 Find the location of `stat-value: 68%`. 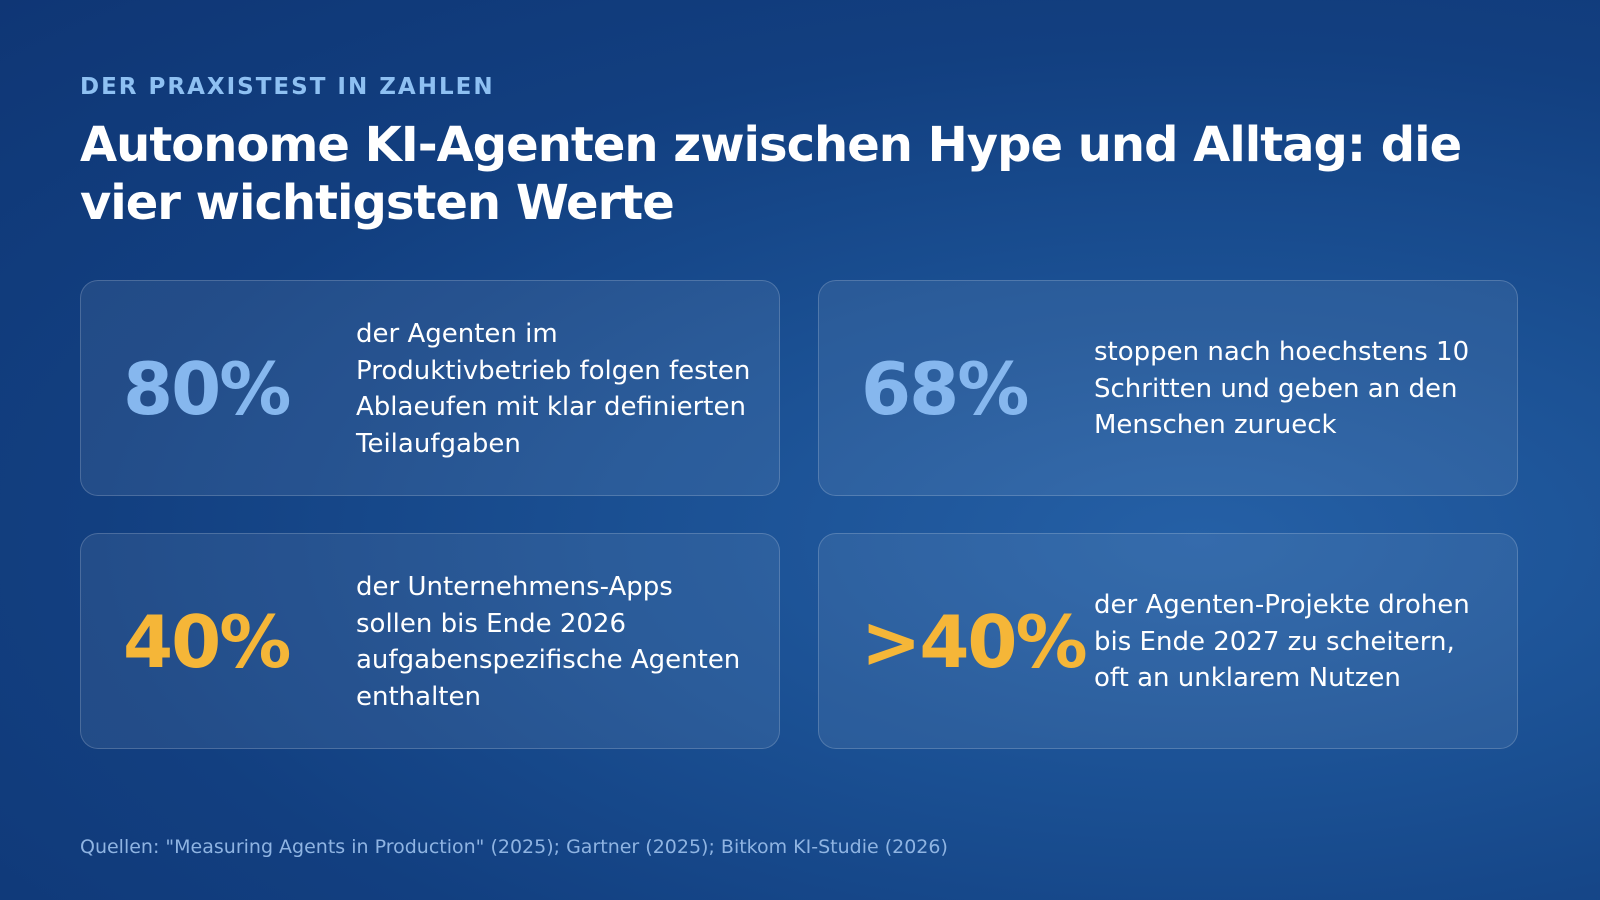

stat-value: 68% is located at coordinates (945, 389).